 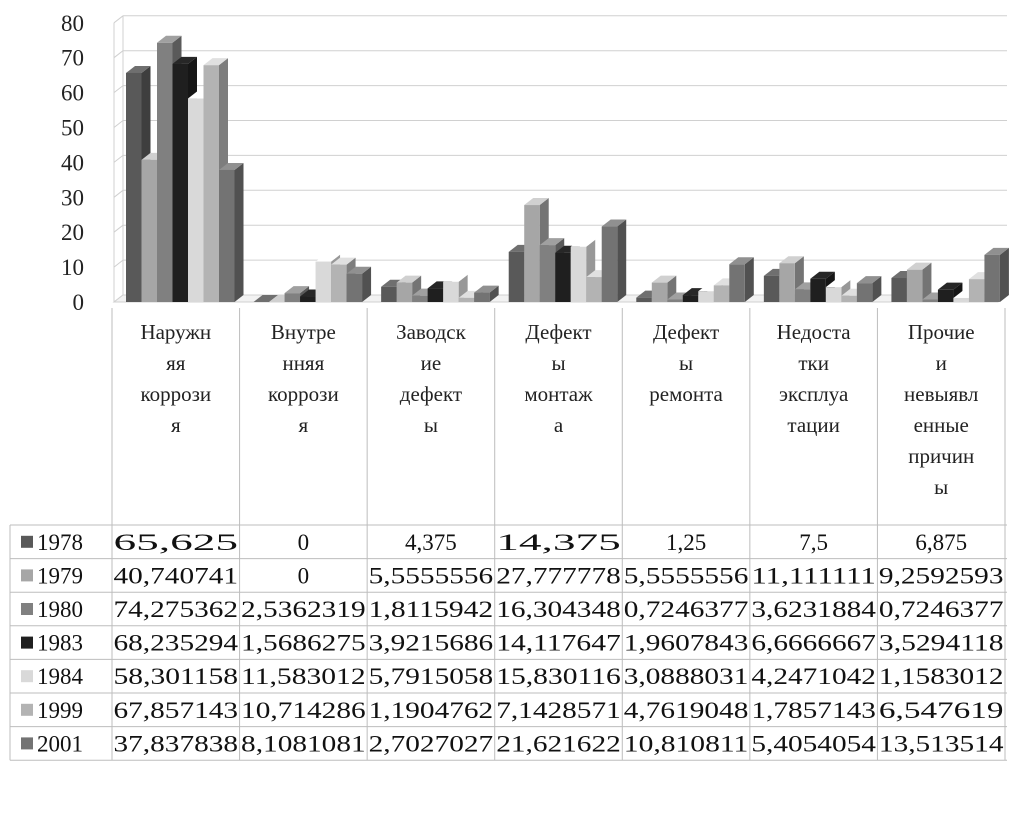 What do you see at coordinates (431, 363) in the screenshot?
I see `category-label: ие` at bounding box center [431, 363].